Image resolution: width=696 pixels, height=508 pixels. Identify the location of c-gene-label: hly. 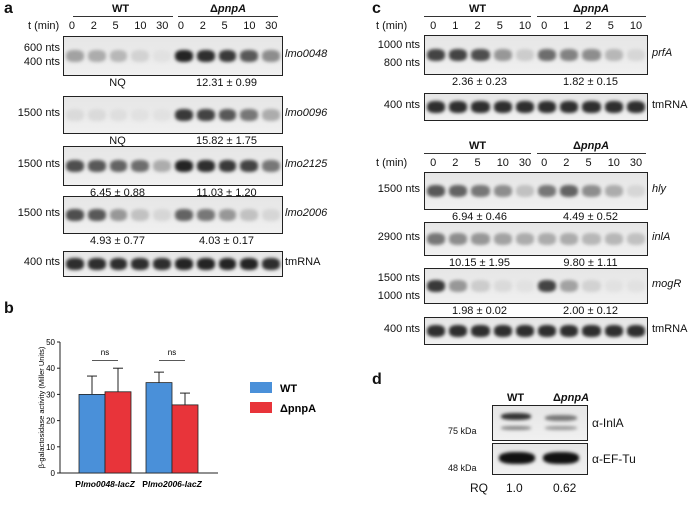
(659, 189).